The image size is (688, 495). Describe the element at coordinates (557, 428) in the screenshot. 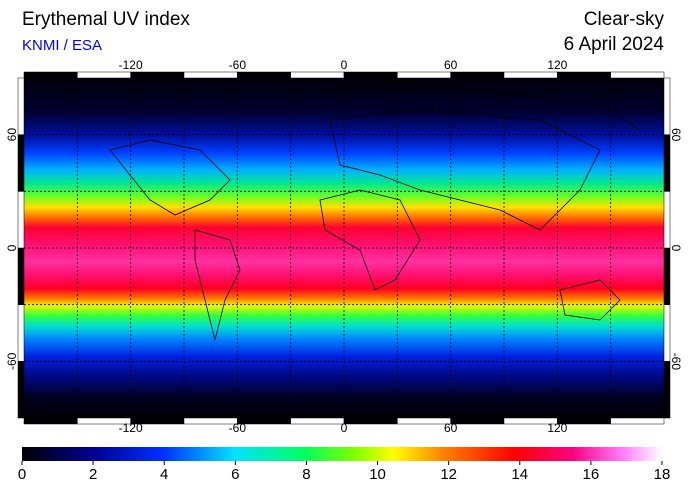

I see `lon-tick-label-bottom: 120` at that location.